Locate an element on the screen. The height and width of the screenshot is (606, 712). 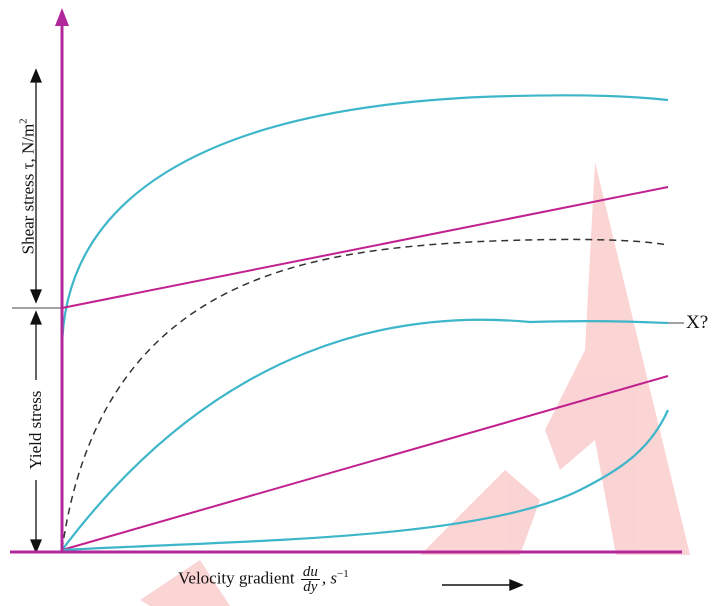
velocity-gradient-fraction: du dy is located at coordinates (310, 579).